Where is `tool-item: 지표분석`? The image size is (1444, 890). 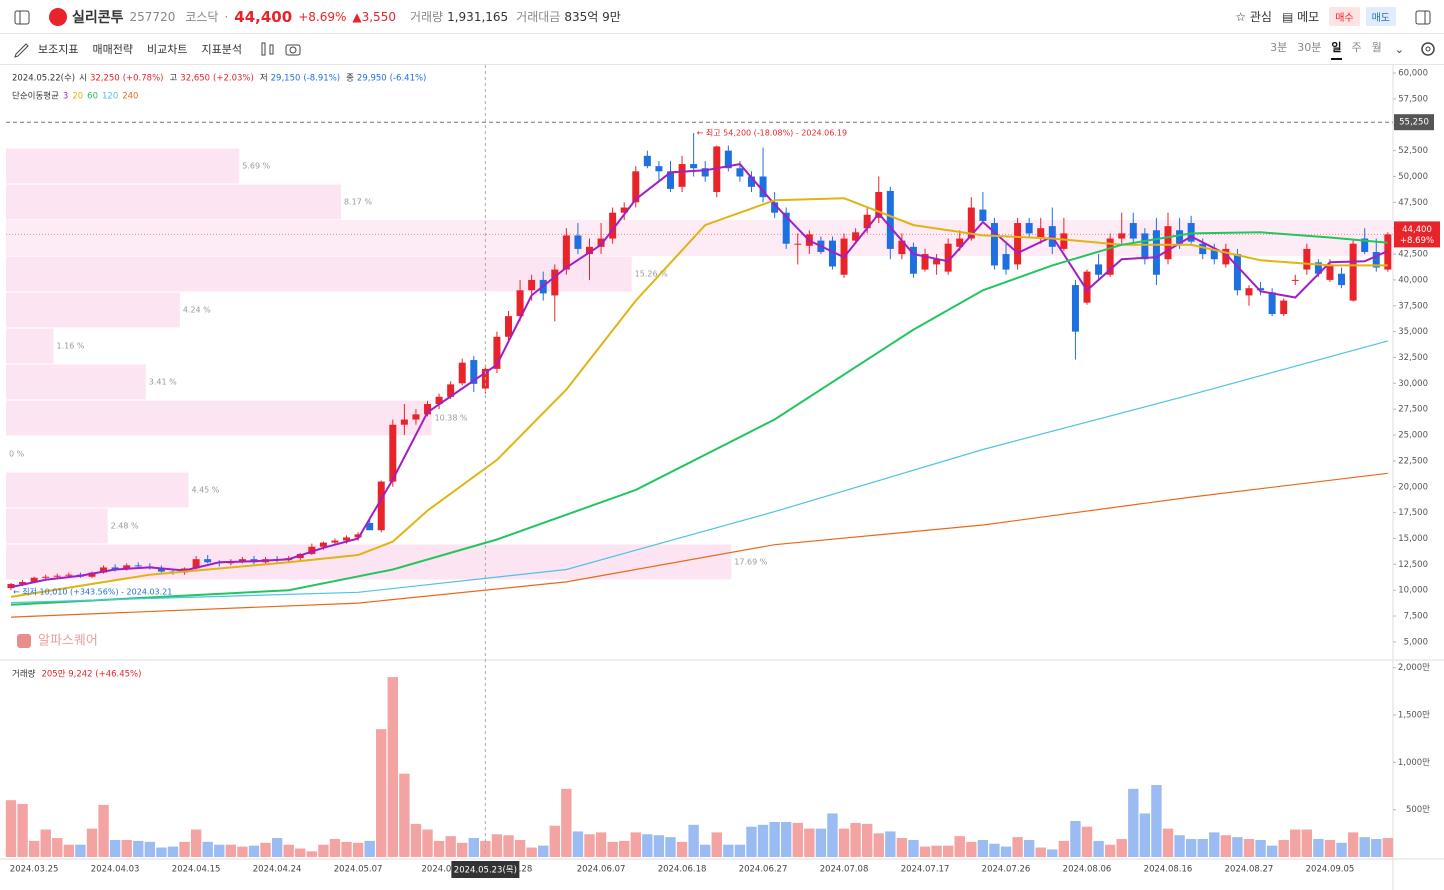
tool-item: 지표분석 is located at coordinates (221, 49).